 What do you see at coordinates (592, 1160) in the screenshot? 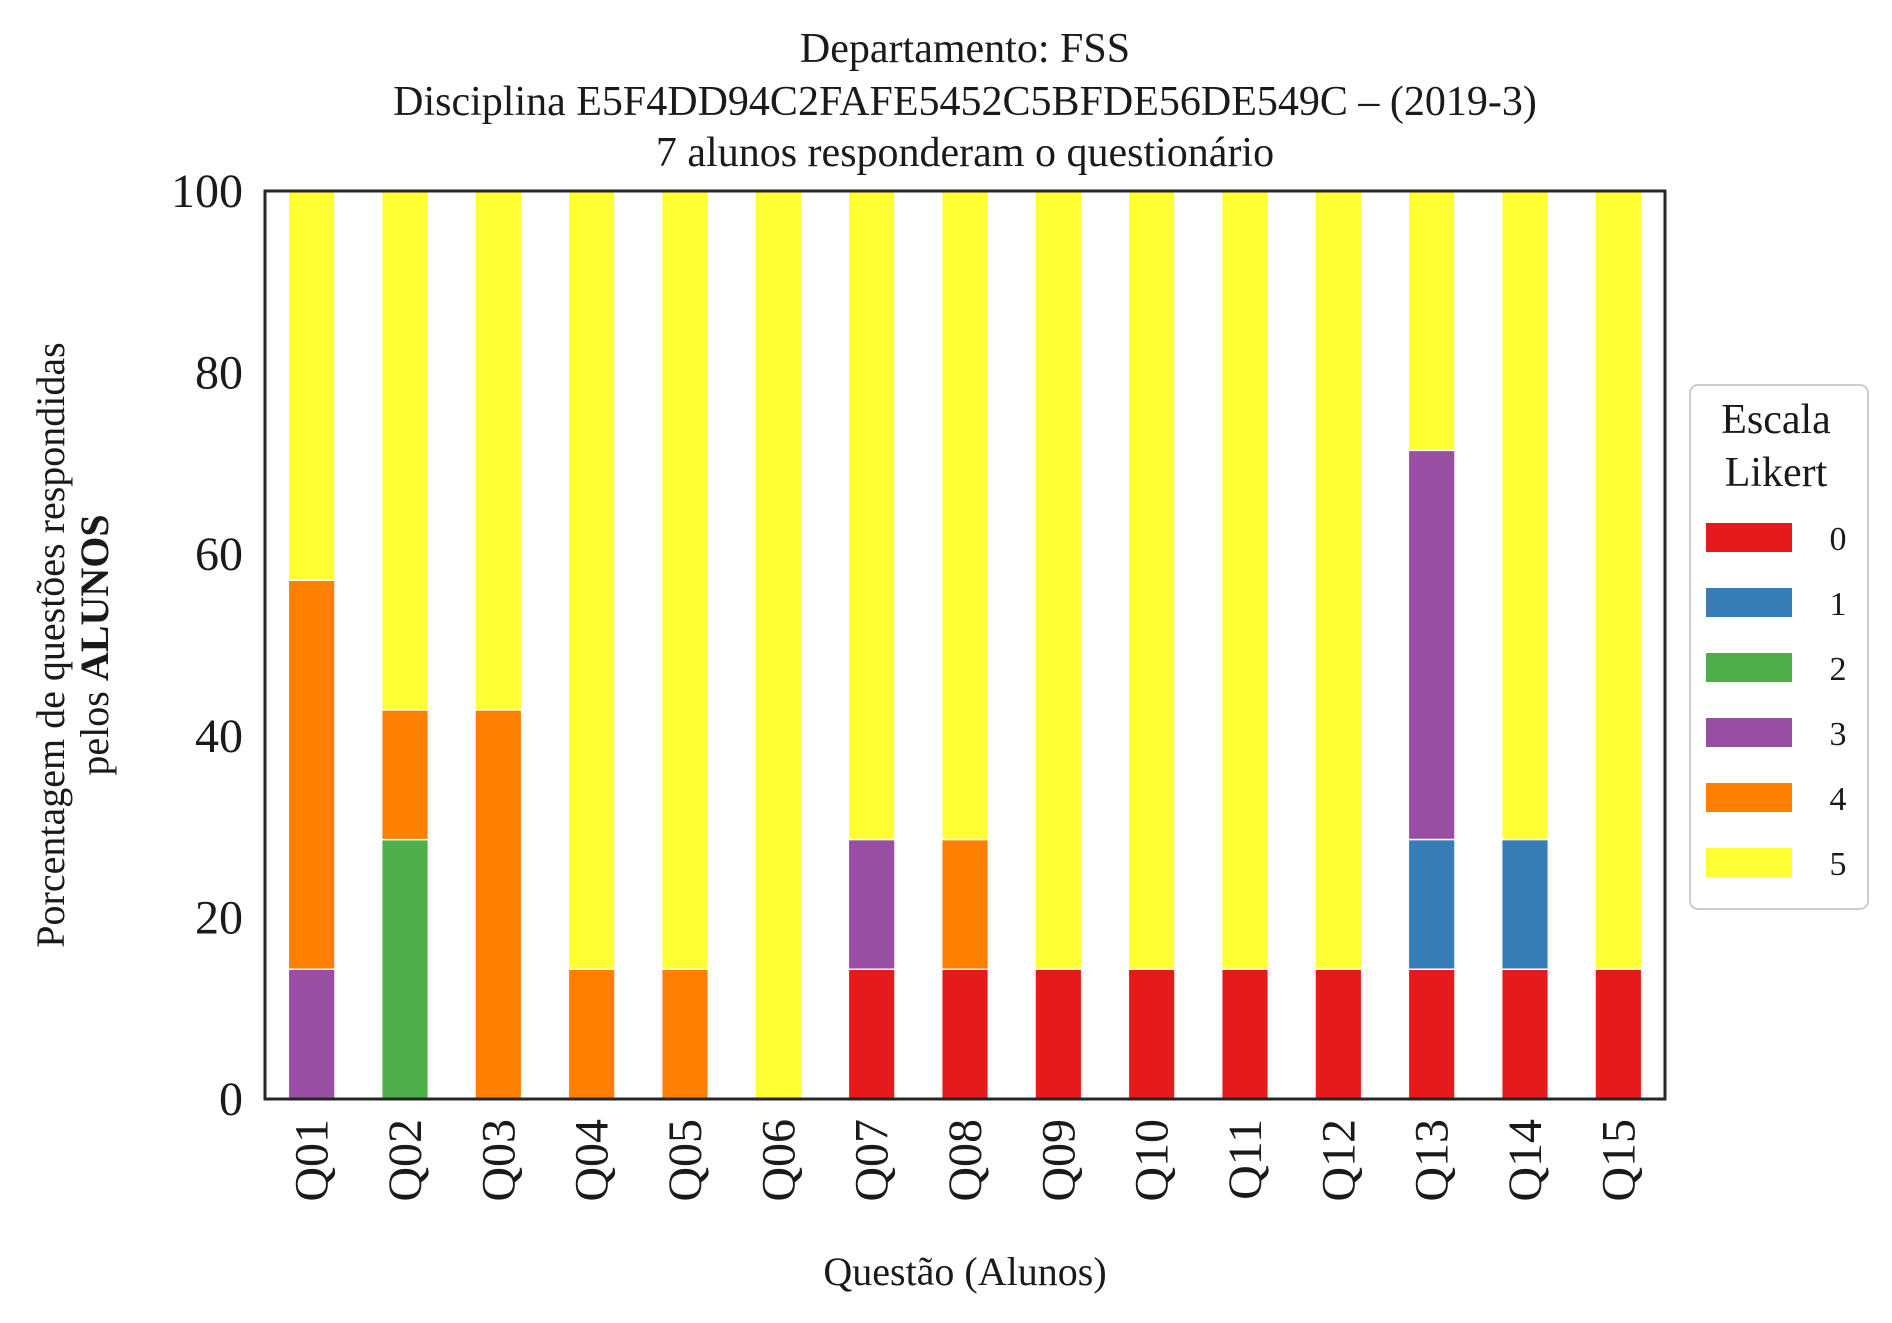
I see `x-tick-label-Q04: Q04` at bounding box center [592, 1160].